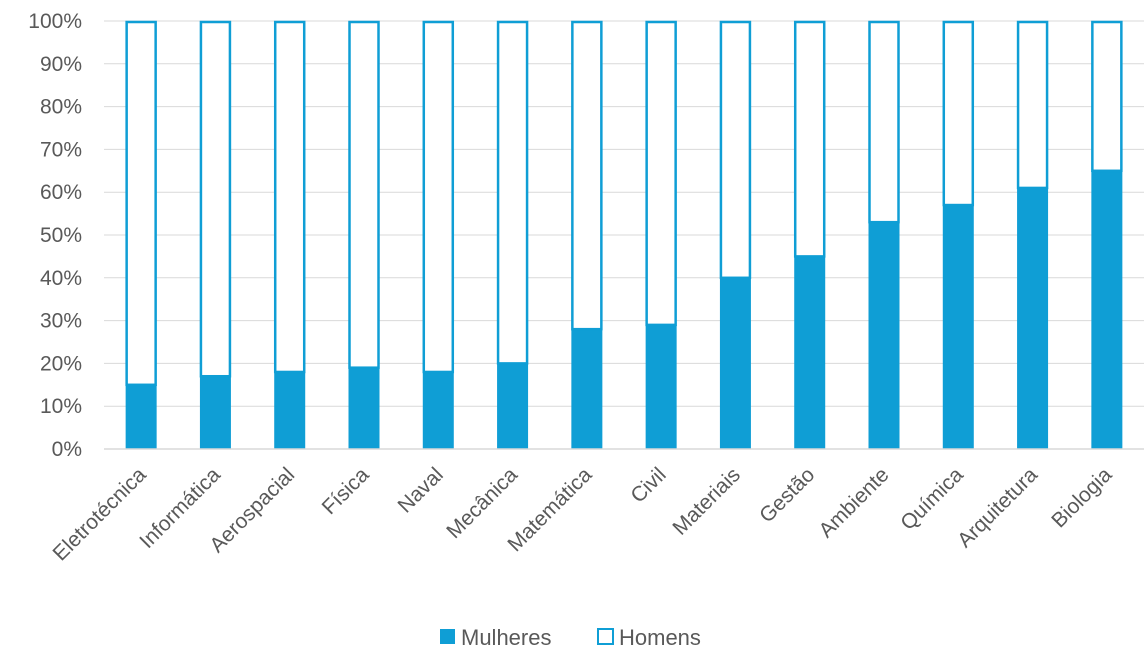 The image size is (1146, 668). I want to click on x-category-label: Ambiente, so click(854, 502).